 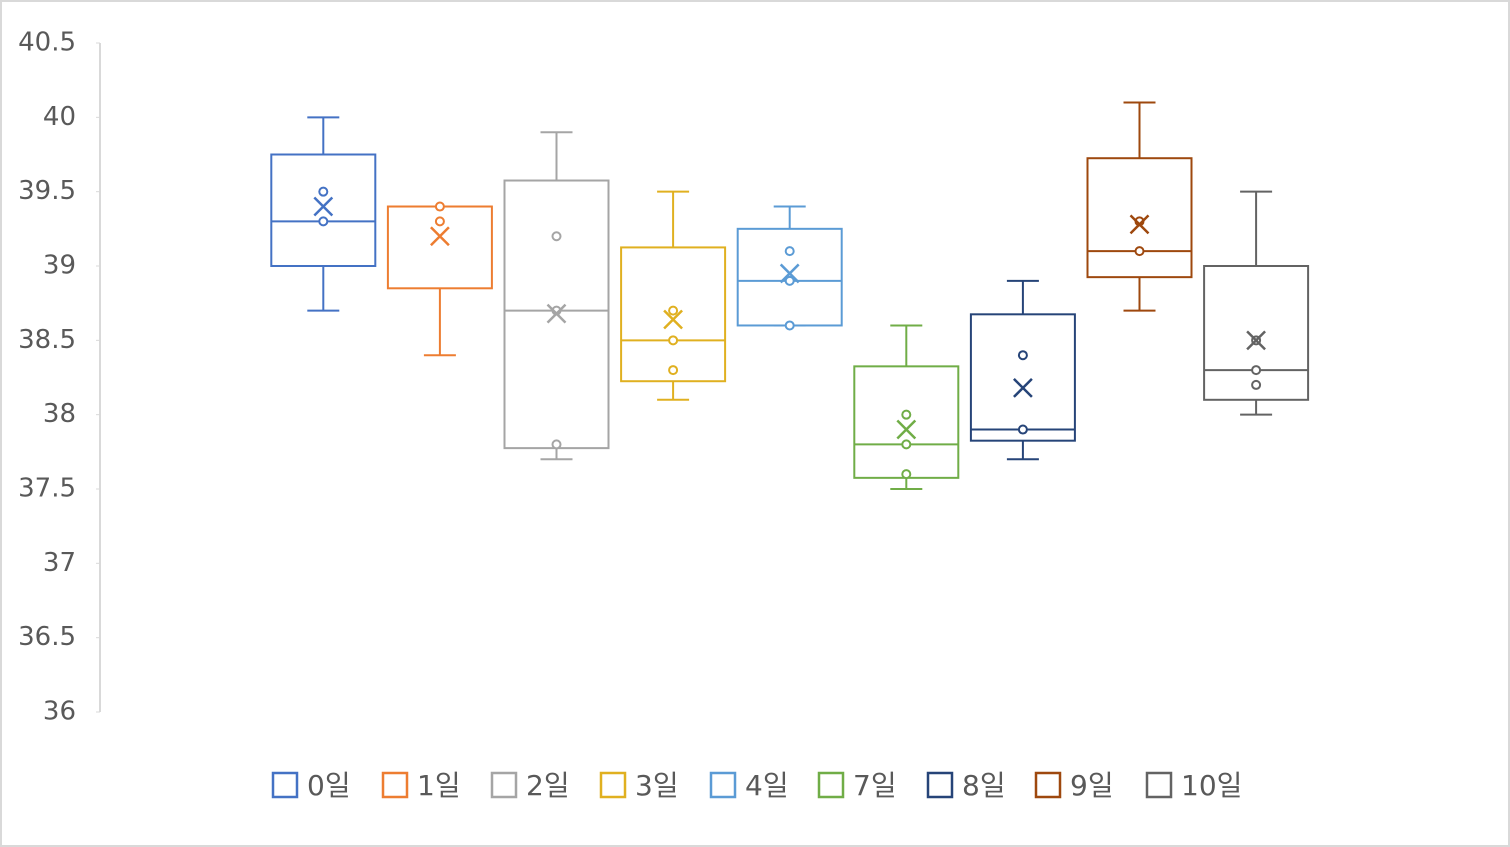 What do you see at coordinates (548, 785) in the screenshot?
I see `legend-label: 2일` at bounding box center [548, 785].